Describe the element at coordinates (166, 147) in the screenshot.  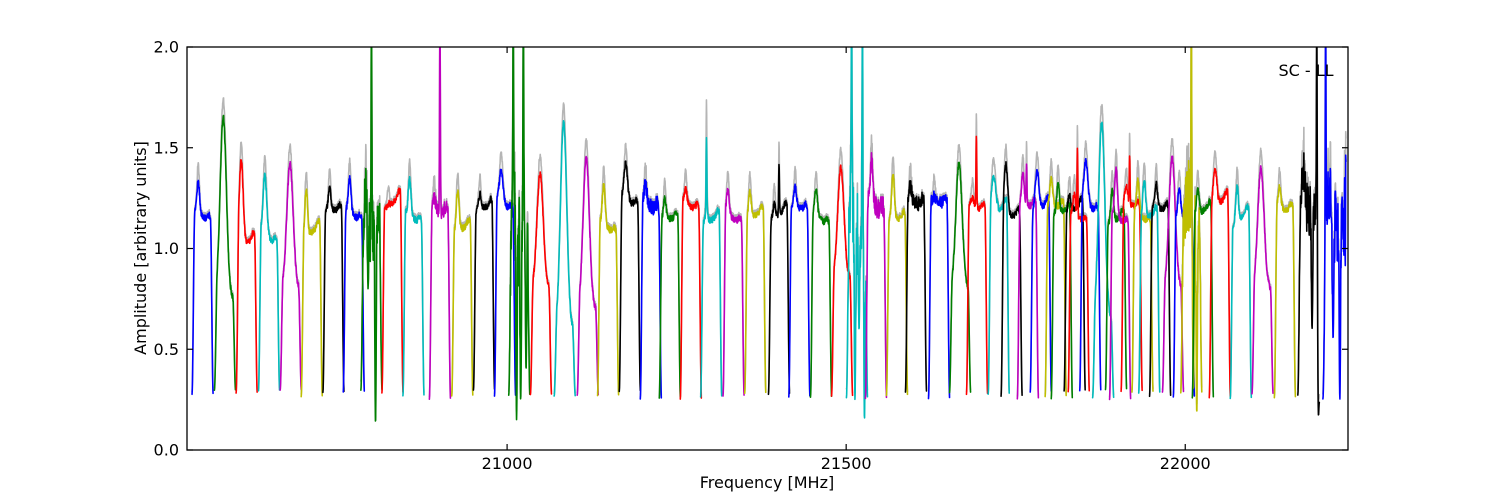
I see `tick-label: 1.5` at that location.